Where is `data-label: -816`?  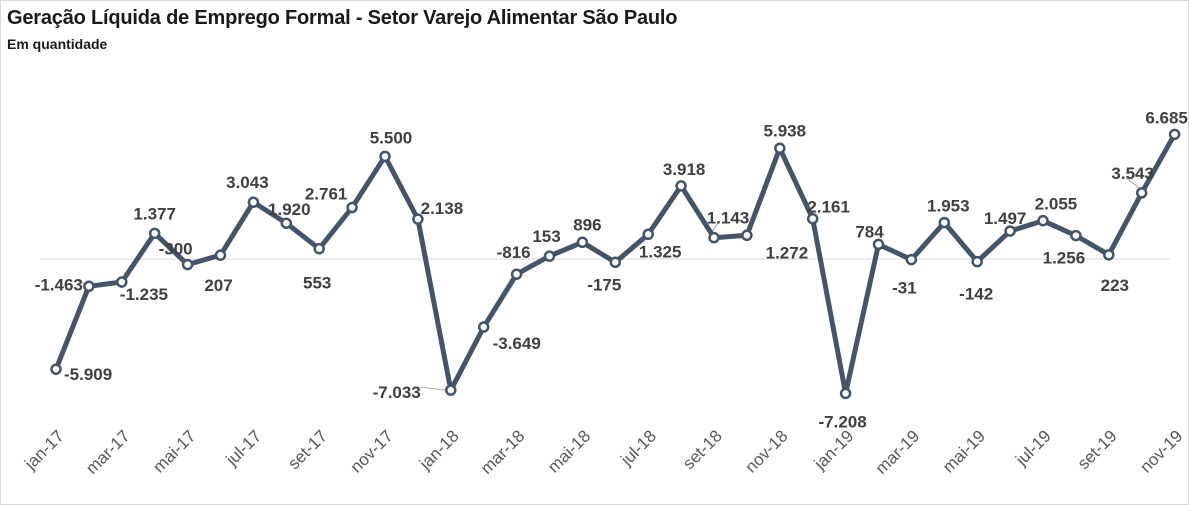 data-label: -816 is located at coordinates (514, 252).